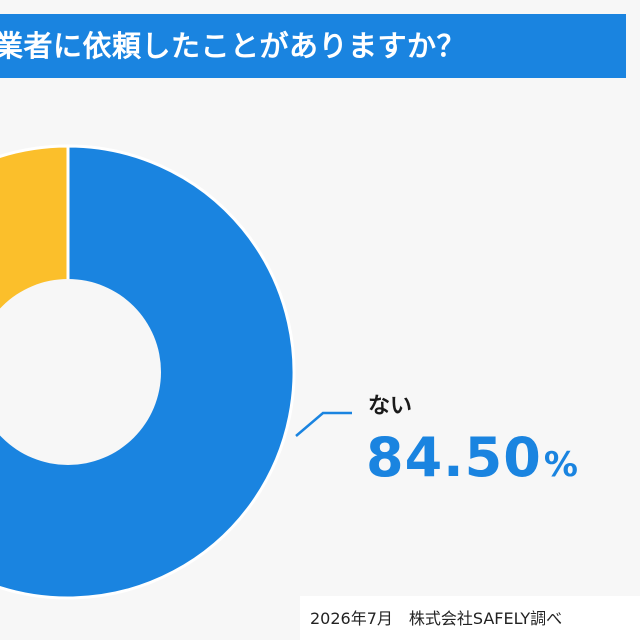 This screenshot has height=640, width=640. I want to click on footer-box, so click(470, 618).